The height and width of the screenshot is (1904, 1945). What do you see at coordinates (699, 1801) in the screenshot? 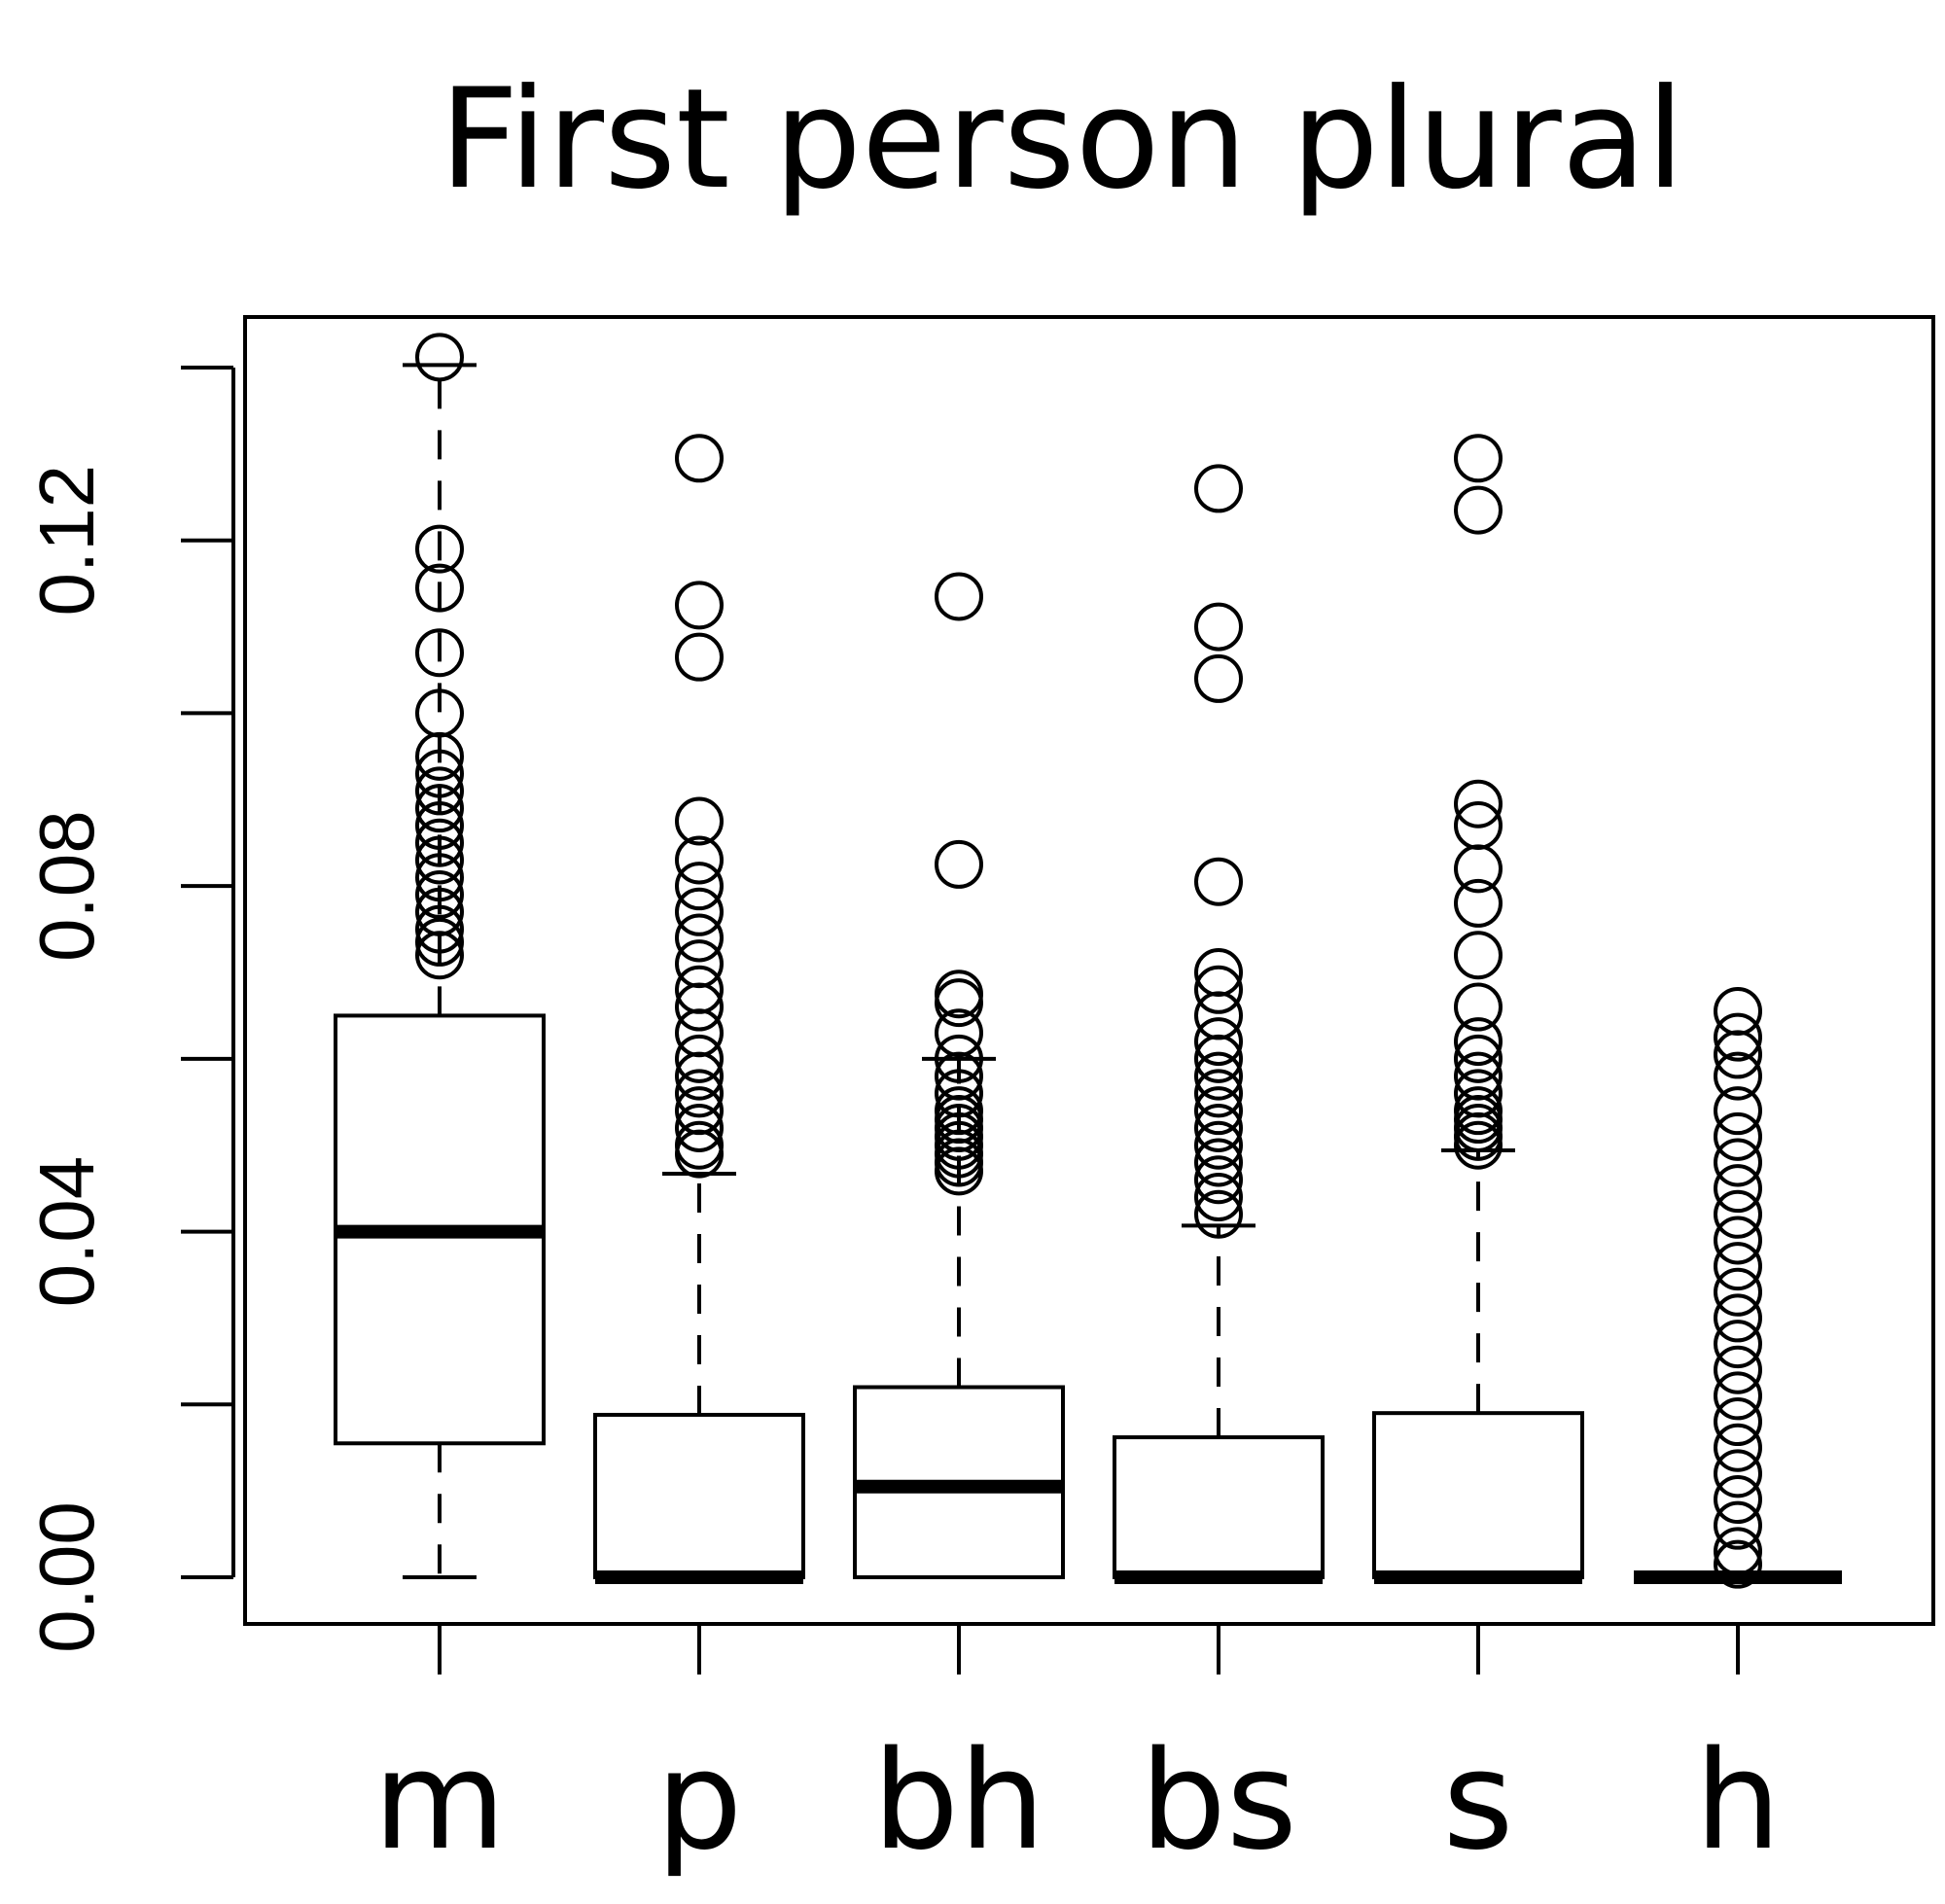
I see `x-tick-label: p` at bounding box center [699, 1801].